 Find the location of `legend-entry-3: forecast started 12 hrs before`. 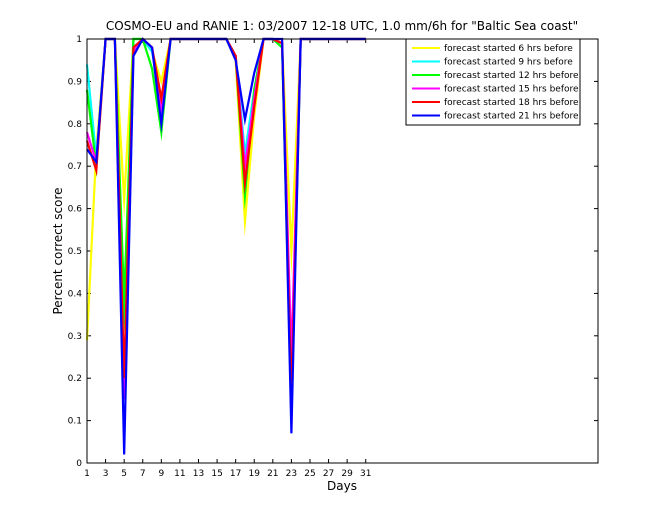

legend-entry-3: forecast started 12 hrs before is located at coordinates (511, 76).